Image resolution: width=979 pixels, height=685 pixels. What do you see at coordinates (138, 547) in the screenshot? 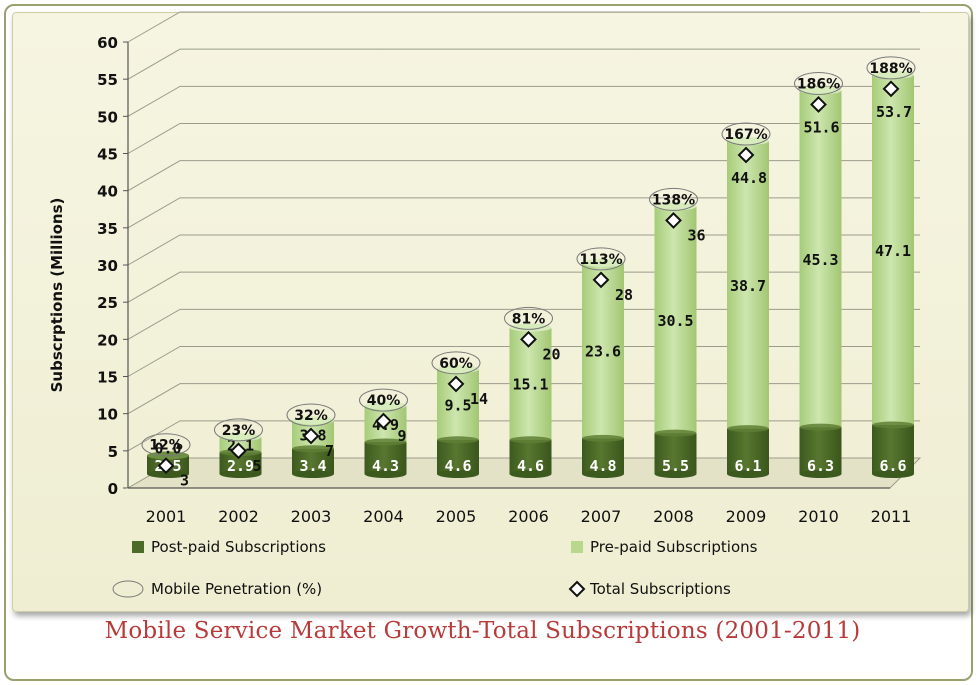
I see `legend-postpaid-swatch` at bounding box center [138, 547].